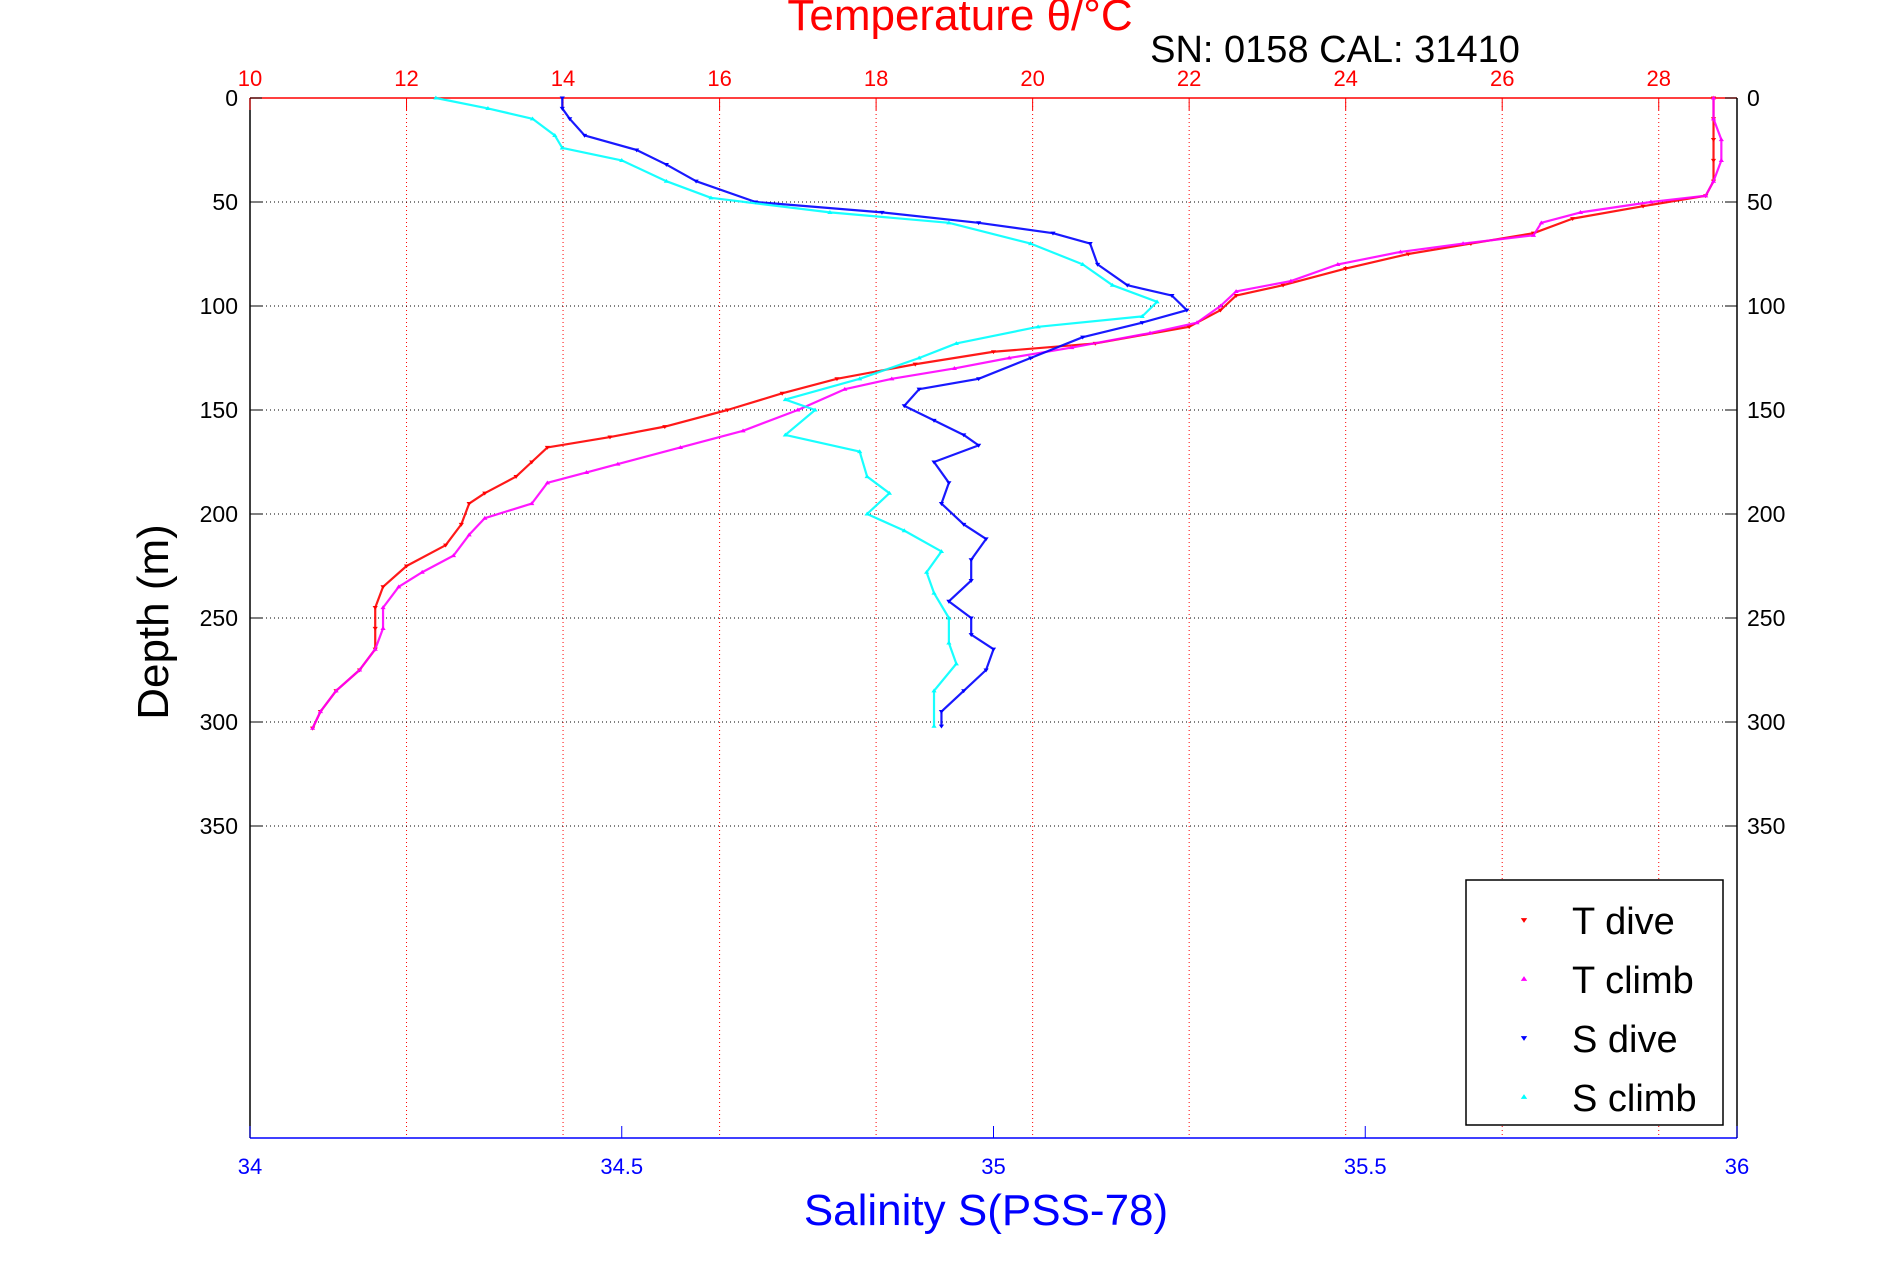 The image size is (1891, 1262). I want to click on top-tick-label: 20, so click(1032, 78).